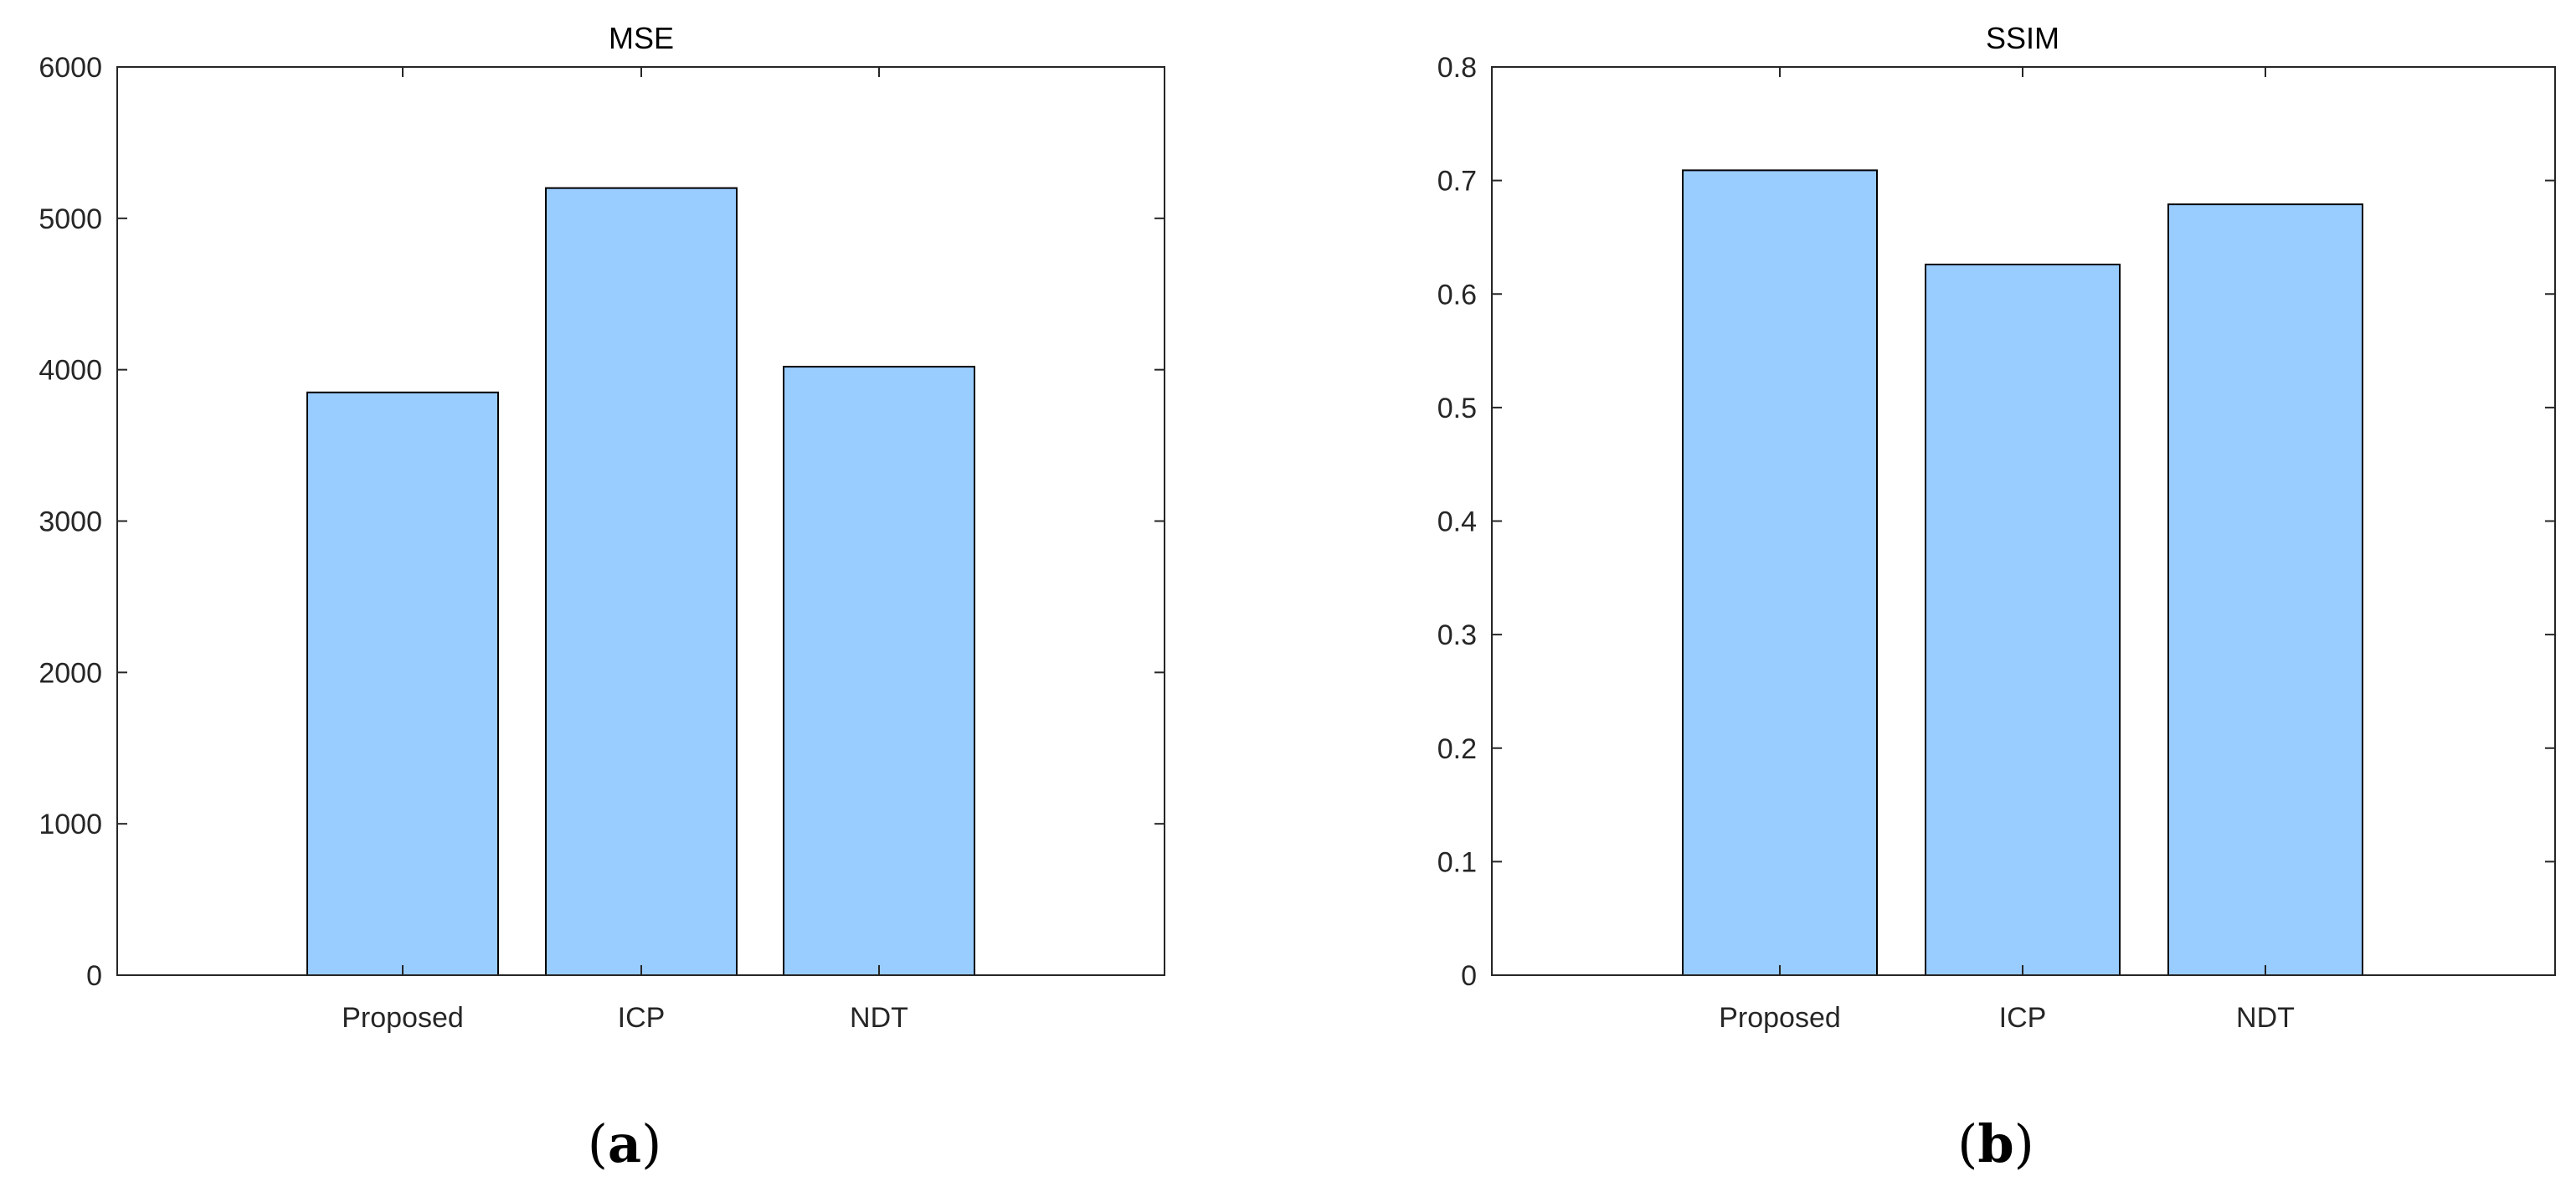  Describe the element at coordinates (70, 371) in the screenshot. I see `y-tick-label: 4000` at that location.